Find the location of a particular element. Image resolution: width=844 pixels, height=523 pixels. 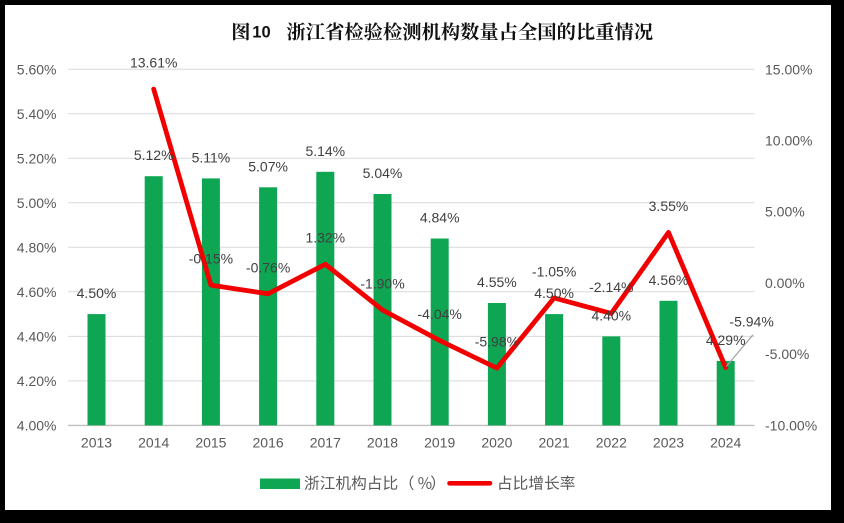

svg-text: 2014 is located at coordinates (153, 442).